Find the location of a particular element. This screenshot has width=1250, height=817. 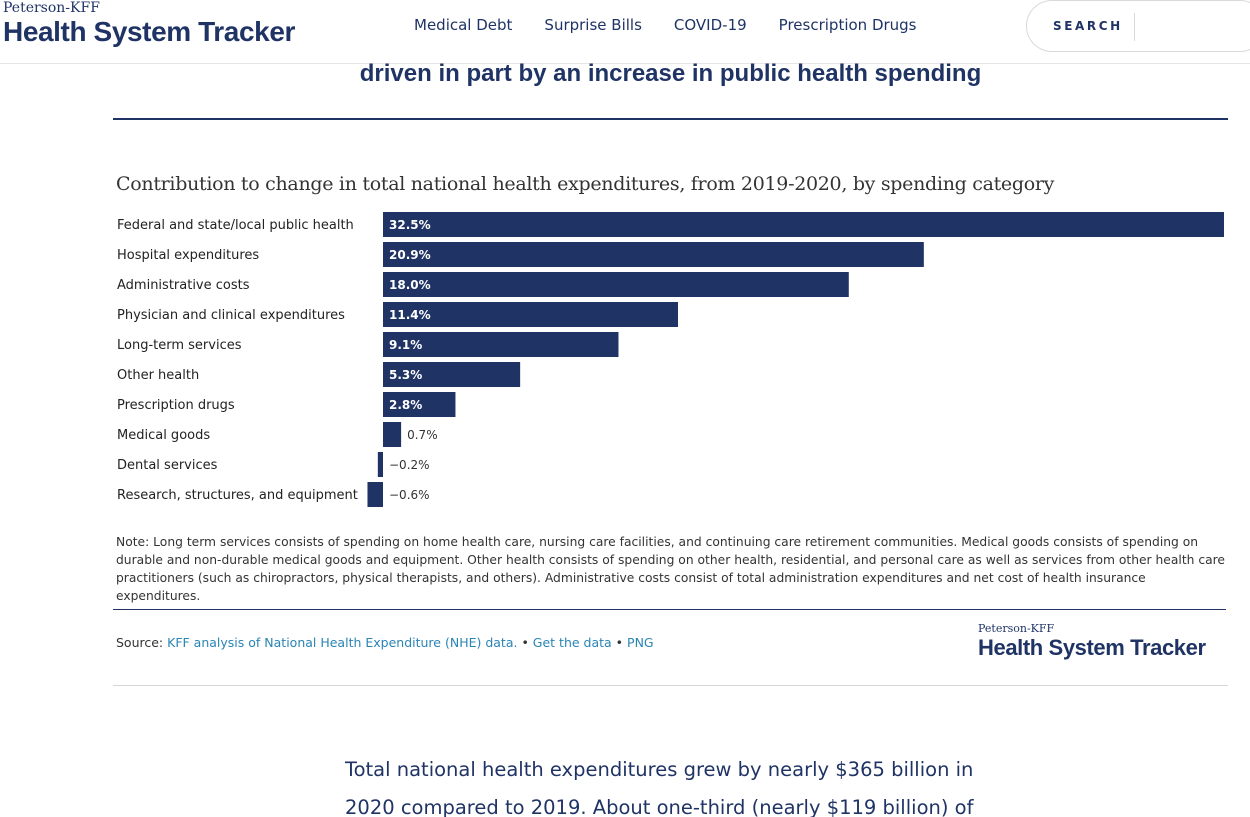

category-label: Physician and clinical expenditures is located at coordinates (231, 315).